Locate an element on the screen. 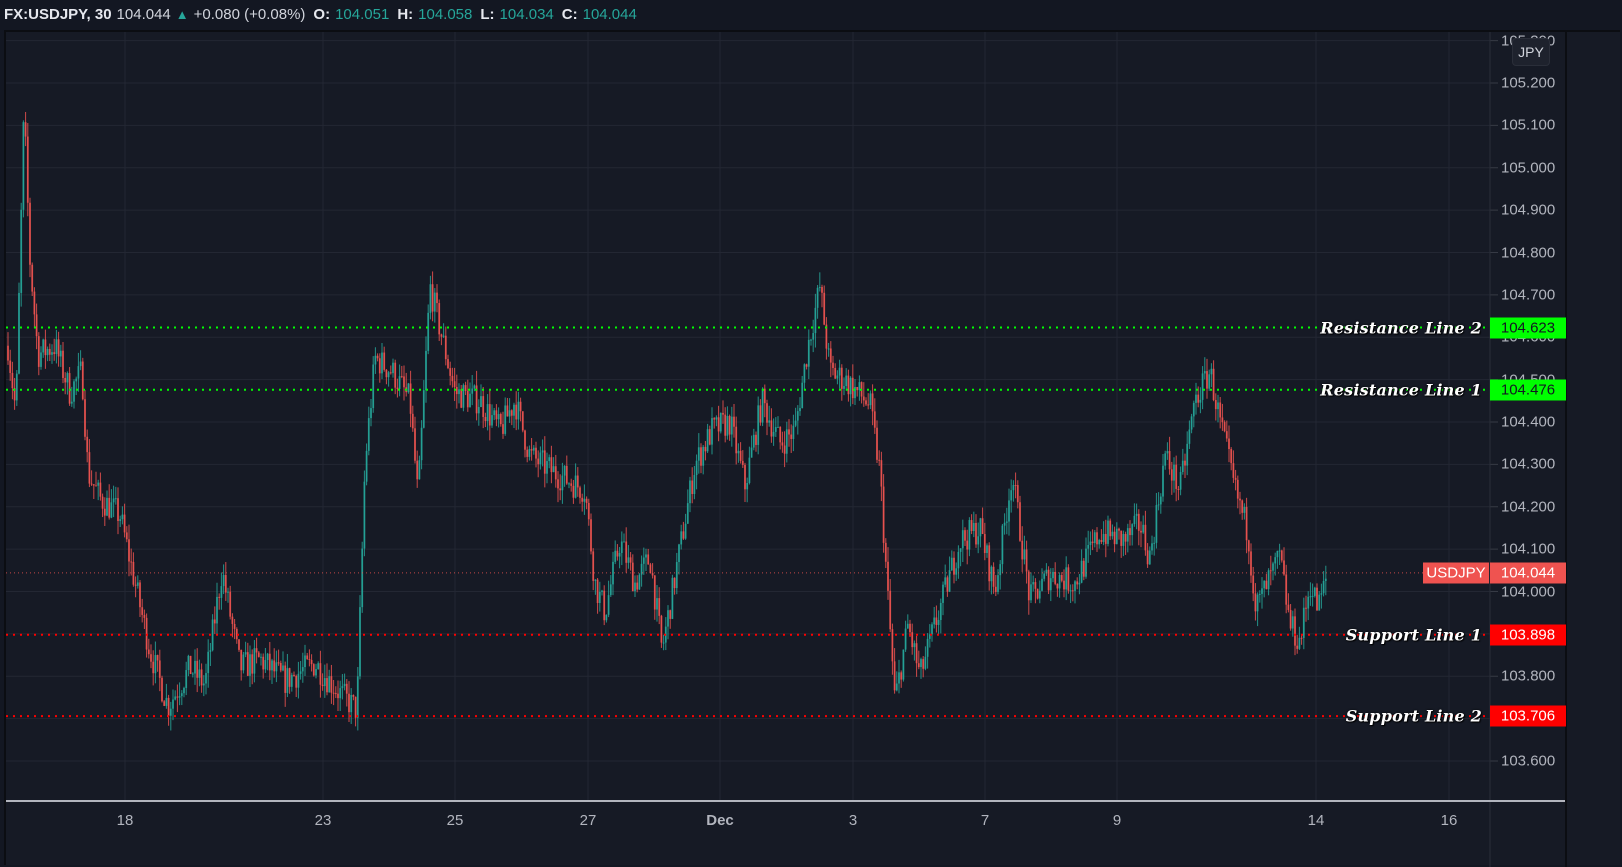  time-axis-label: Dec is located at coordinates (720, 820).